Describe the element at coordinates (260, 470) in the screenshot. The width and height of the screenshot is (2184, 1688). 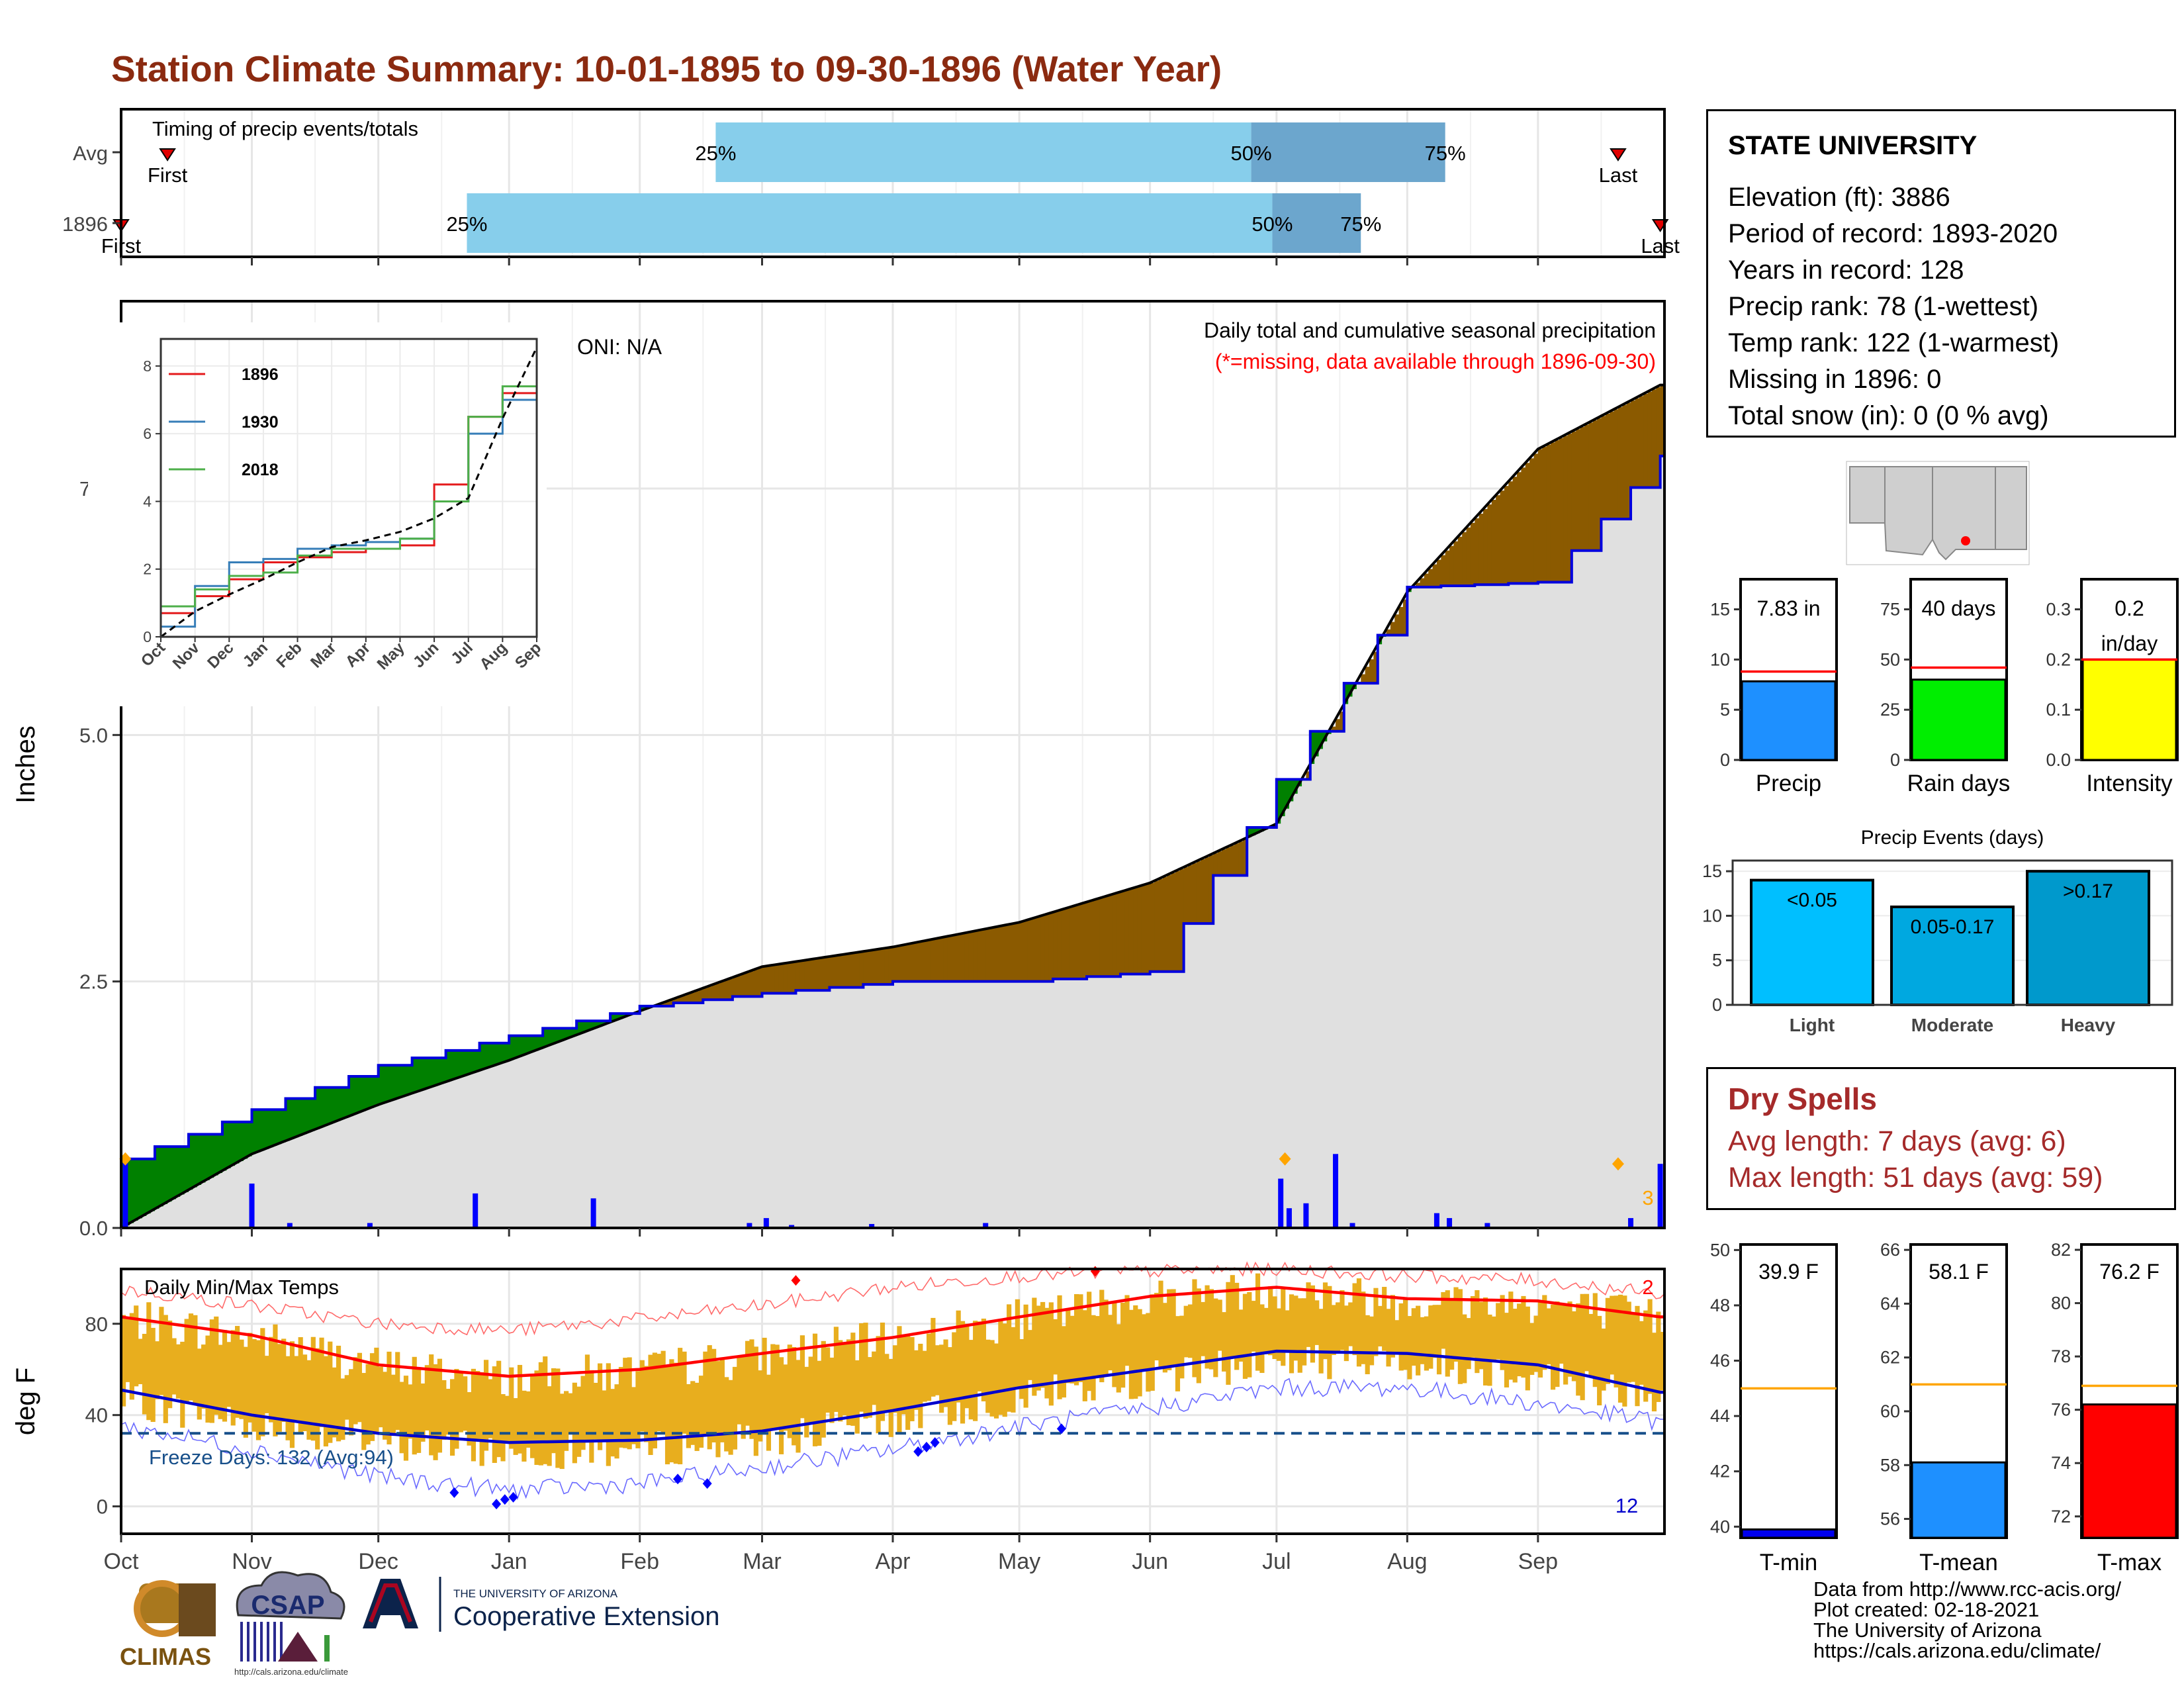
I see `legend-label: 2018` at that location.